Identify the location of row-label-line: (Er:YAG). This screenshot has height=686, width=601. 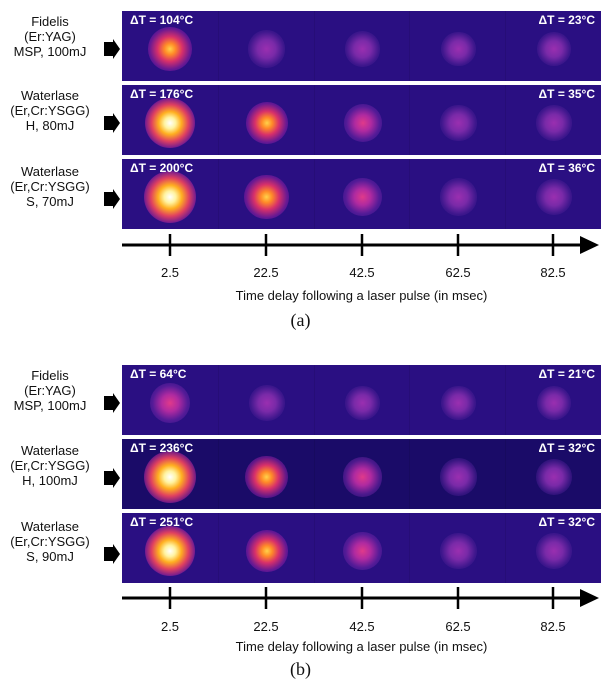
(50, 390).